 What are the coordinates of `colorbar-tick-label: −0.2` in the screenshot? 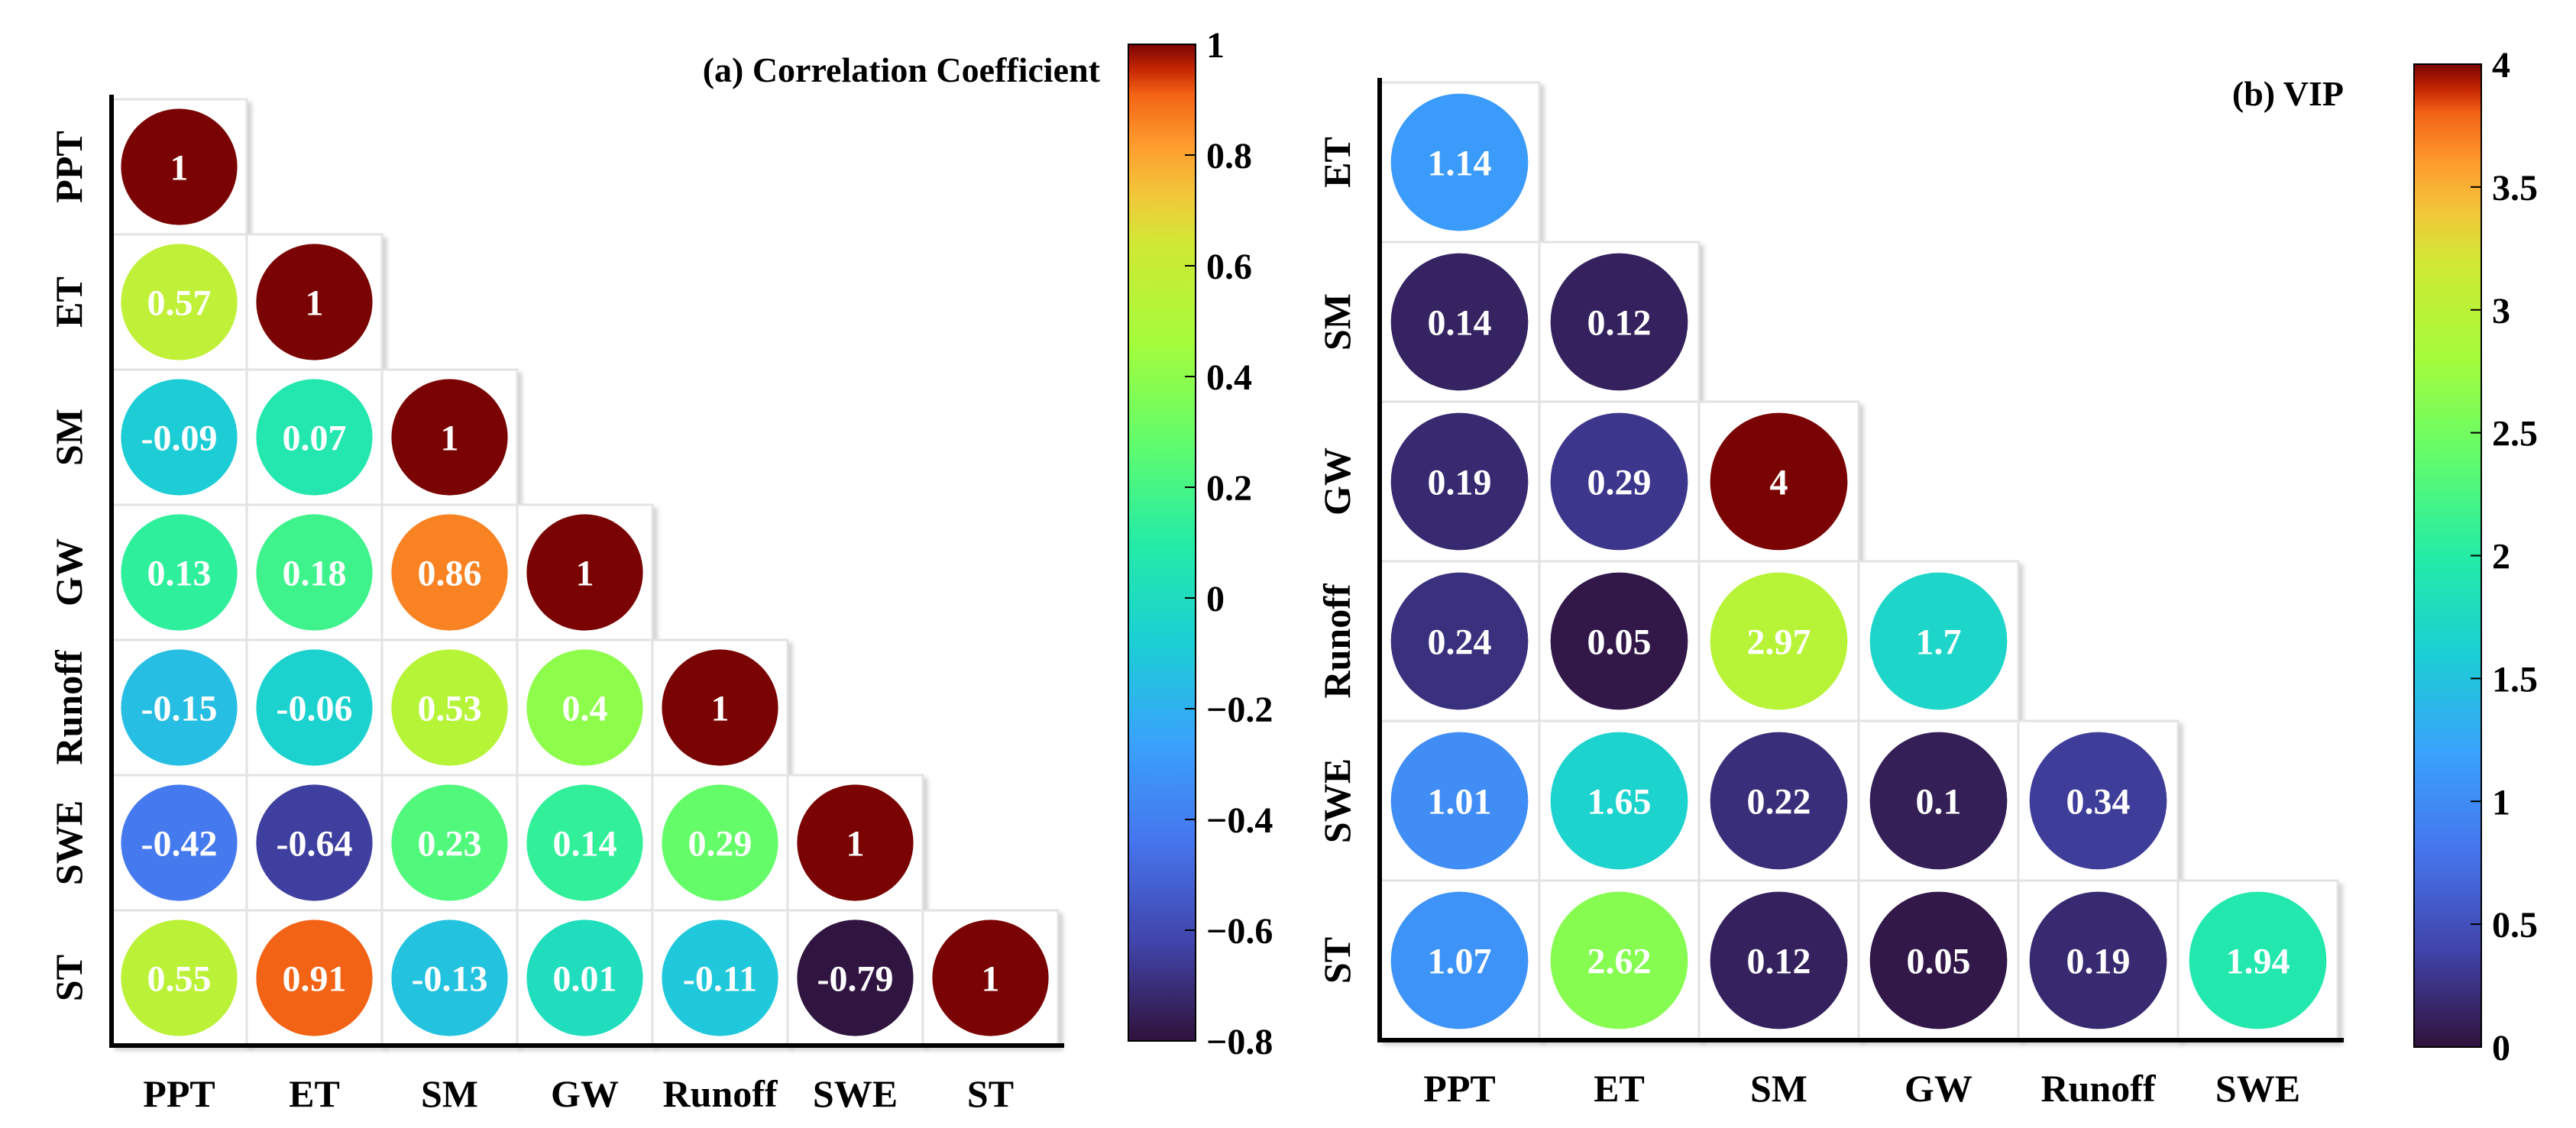 It's located at (1239, 710).